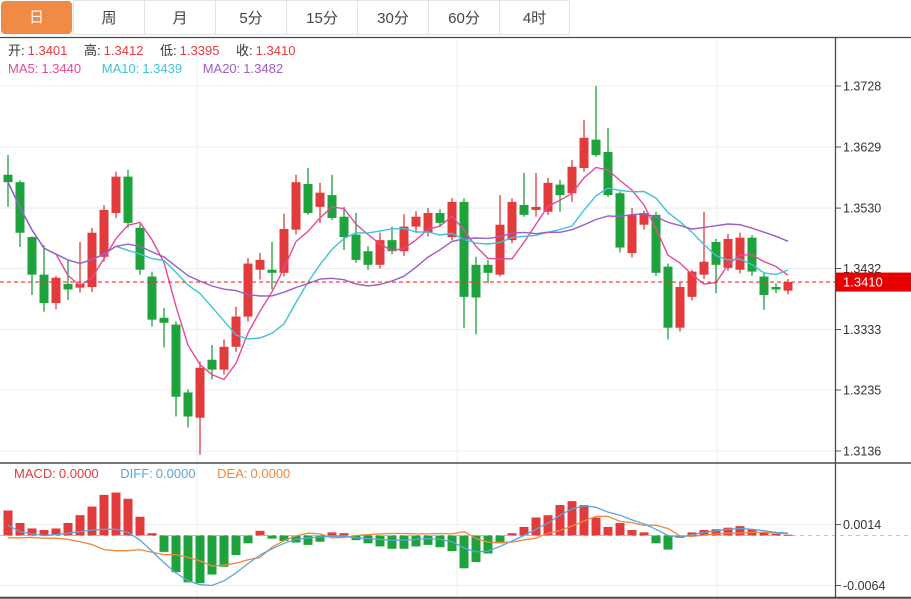  I want to click on price-tick-label: 1.3136, so click(862, 452).